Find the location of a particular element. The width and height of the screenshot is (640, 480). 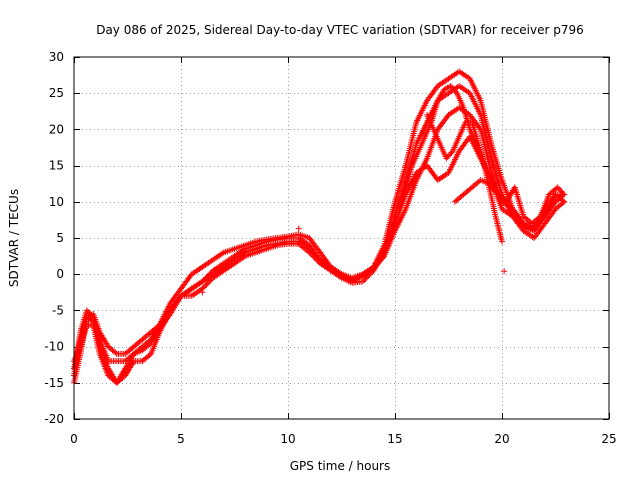

x-tick-labels: 0 5 10 15 20 25 is located at coordinates (343, 439).